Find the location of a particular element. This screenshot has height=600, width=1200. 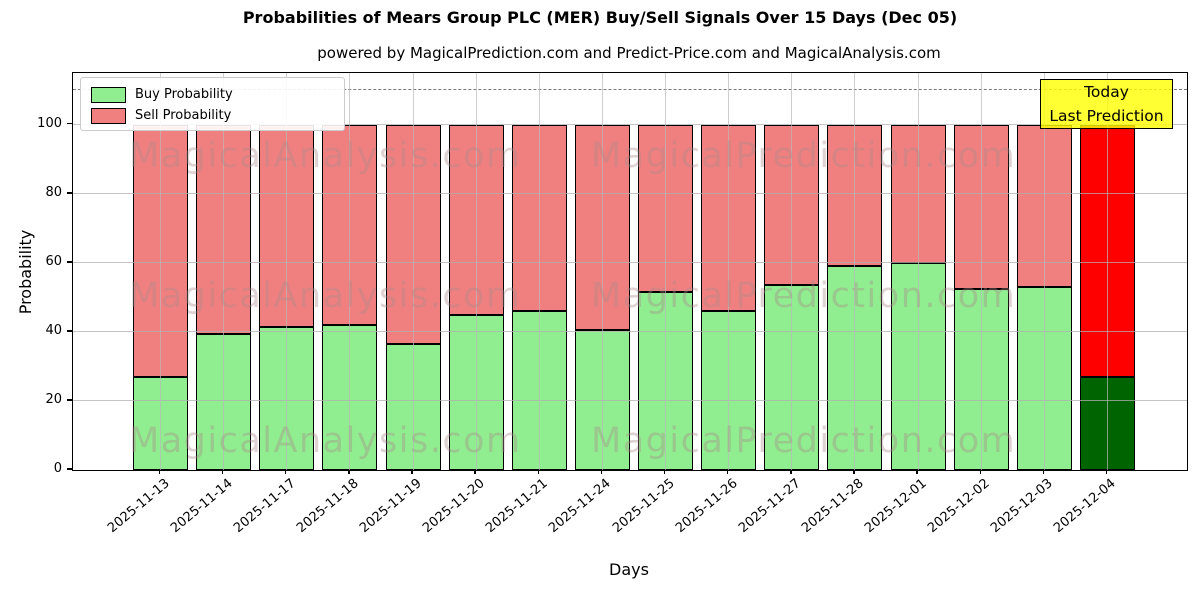

legend-label-0: Buy Probability is located at coordinates (184, 94).